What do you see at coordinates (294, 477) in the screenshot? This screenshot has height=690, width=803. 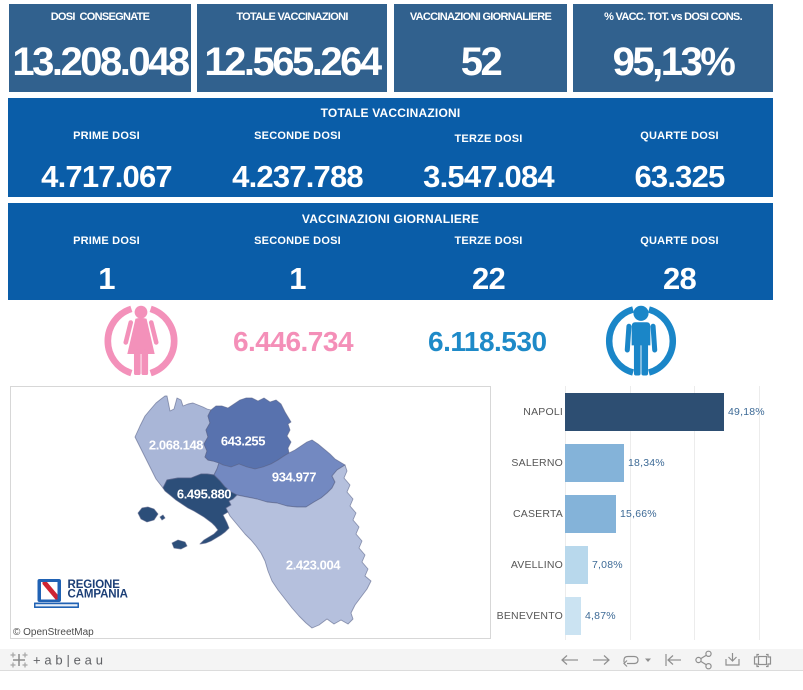 I see `svg-text: 934.977` at bounding box center [294, 477].